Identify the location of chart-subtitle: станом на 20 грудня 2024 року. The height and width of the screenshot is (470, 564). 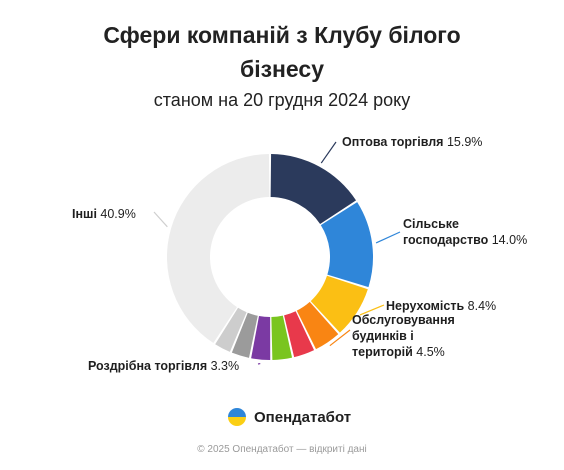
(282, 100).